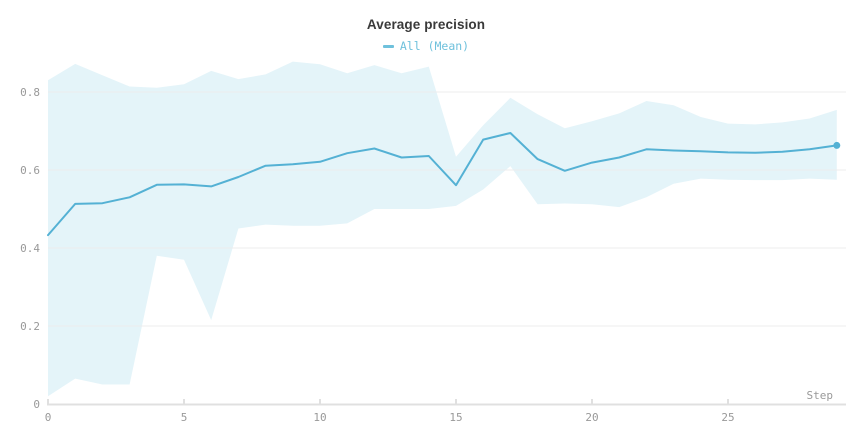 Image resolution: width=852 pixels, height=441 pixels. What do you see at coordinates (820, 395) in the screenshot?
I see `x-axis-title: Step` at bounding box center [820, 395].